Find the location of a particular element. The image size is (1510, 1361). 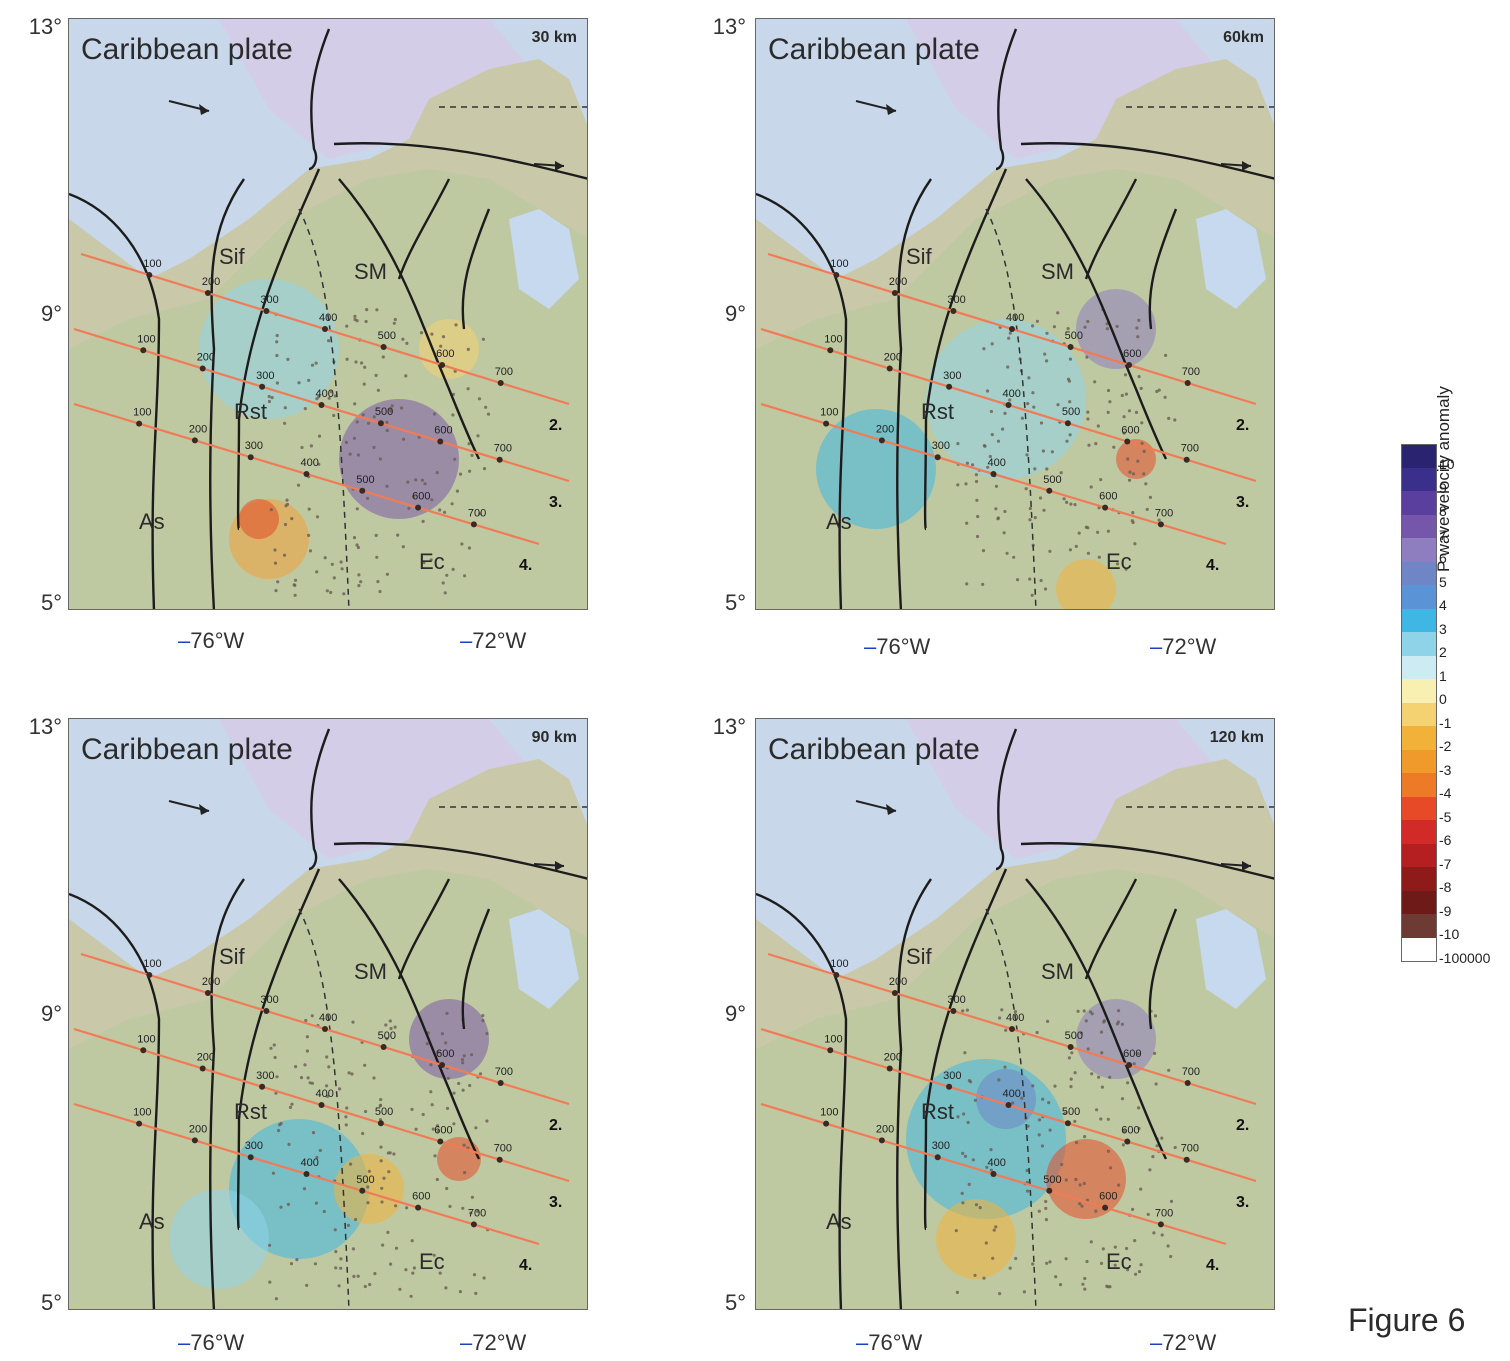

legend-value: 8 is located at coordinates (1443, 511).